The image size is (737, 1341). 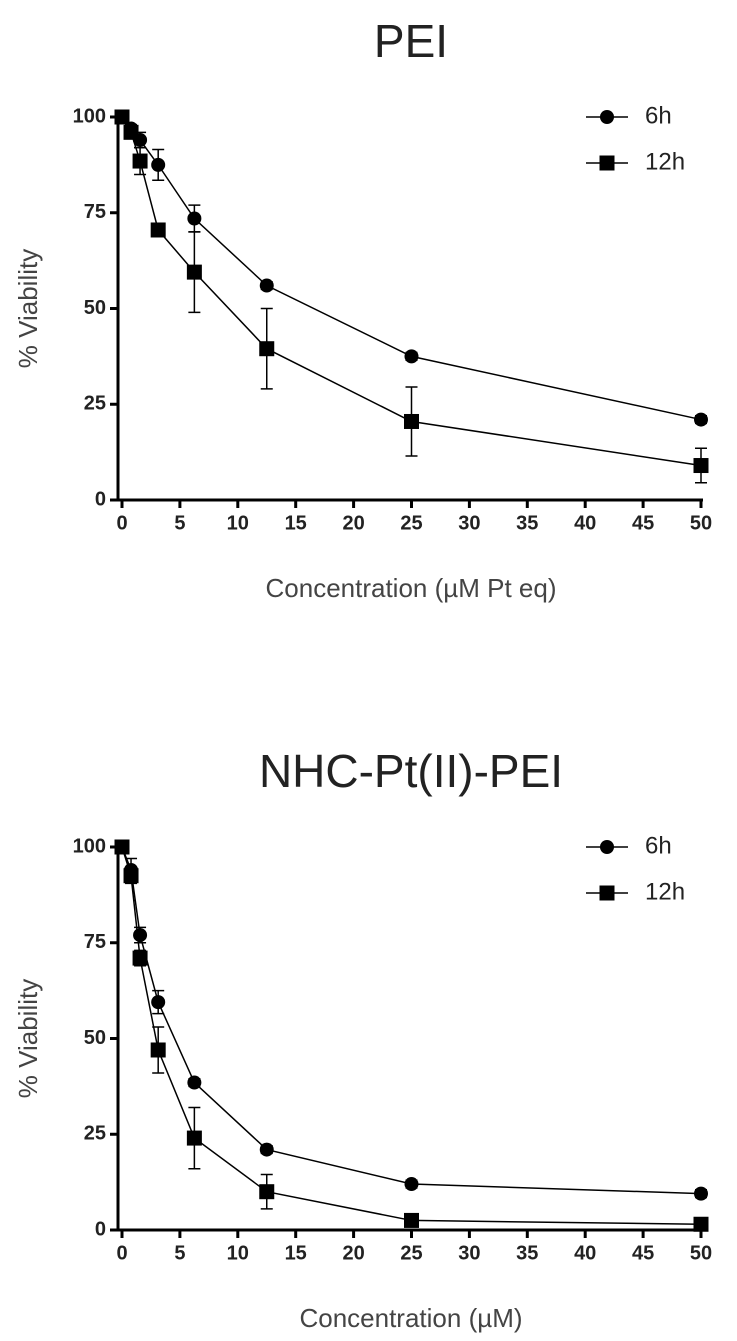 What do you see at coordinates (411, 41) in the screenshot?
I see `chart-title: PEI` at bounding box center [411, 41].